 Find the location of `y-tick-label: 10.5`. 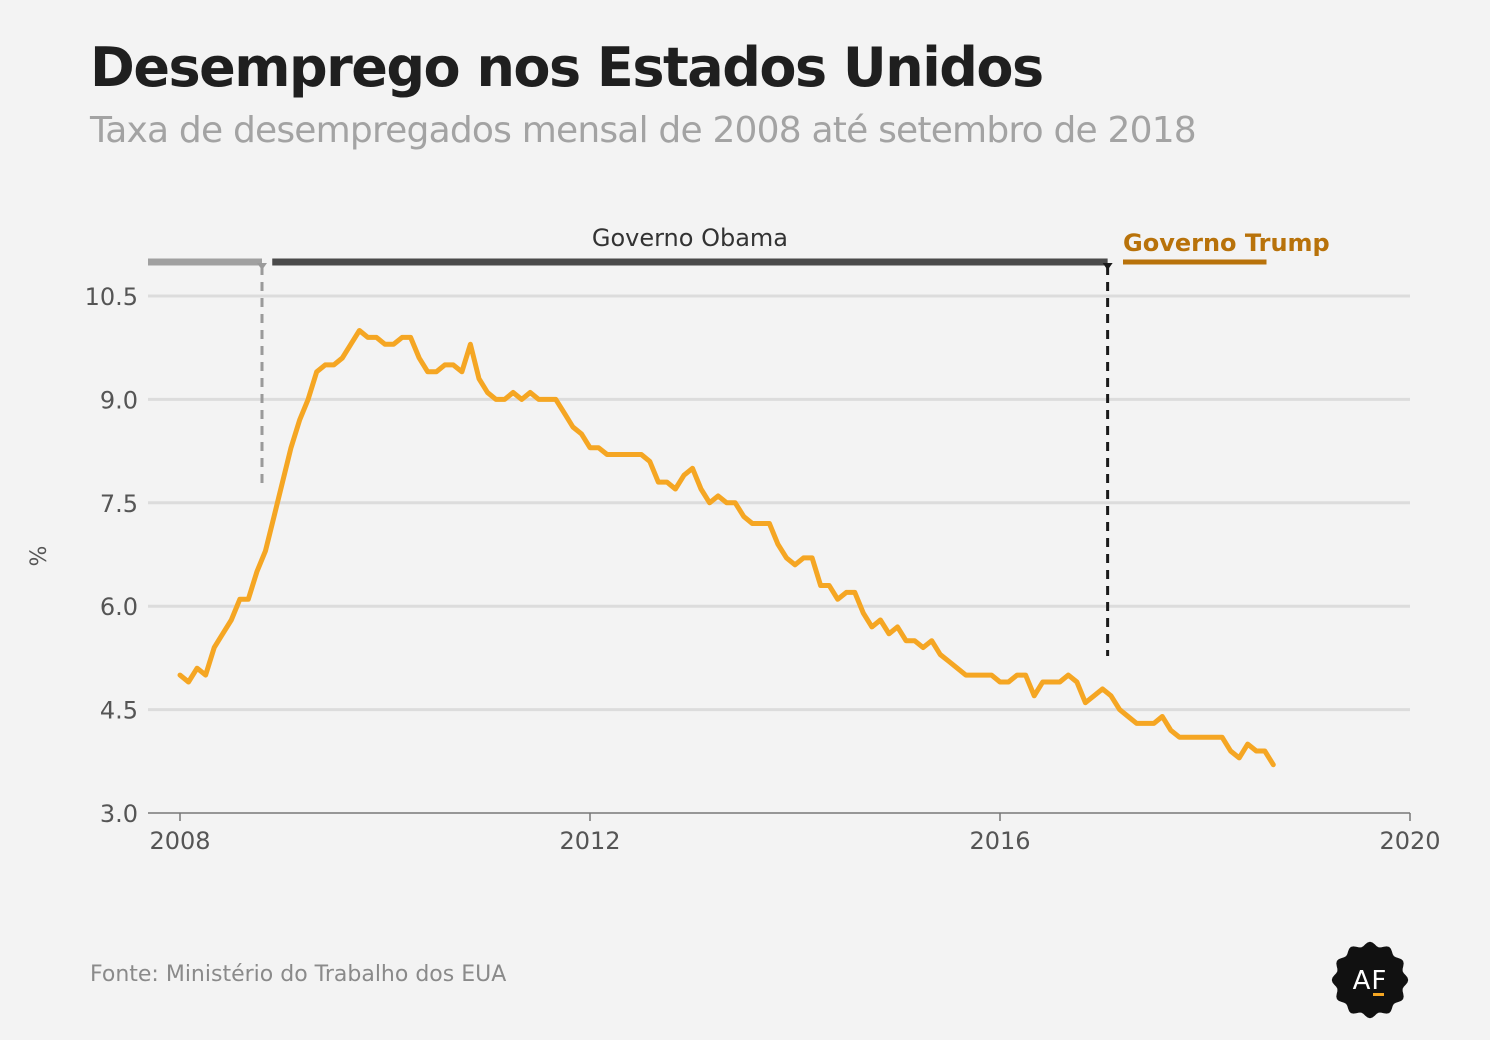

y-tick-label: 10.5 is located at coordinates (111, 297).